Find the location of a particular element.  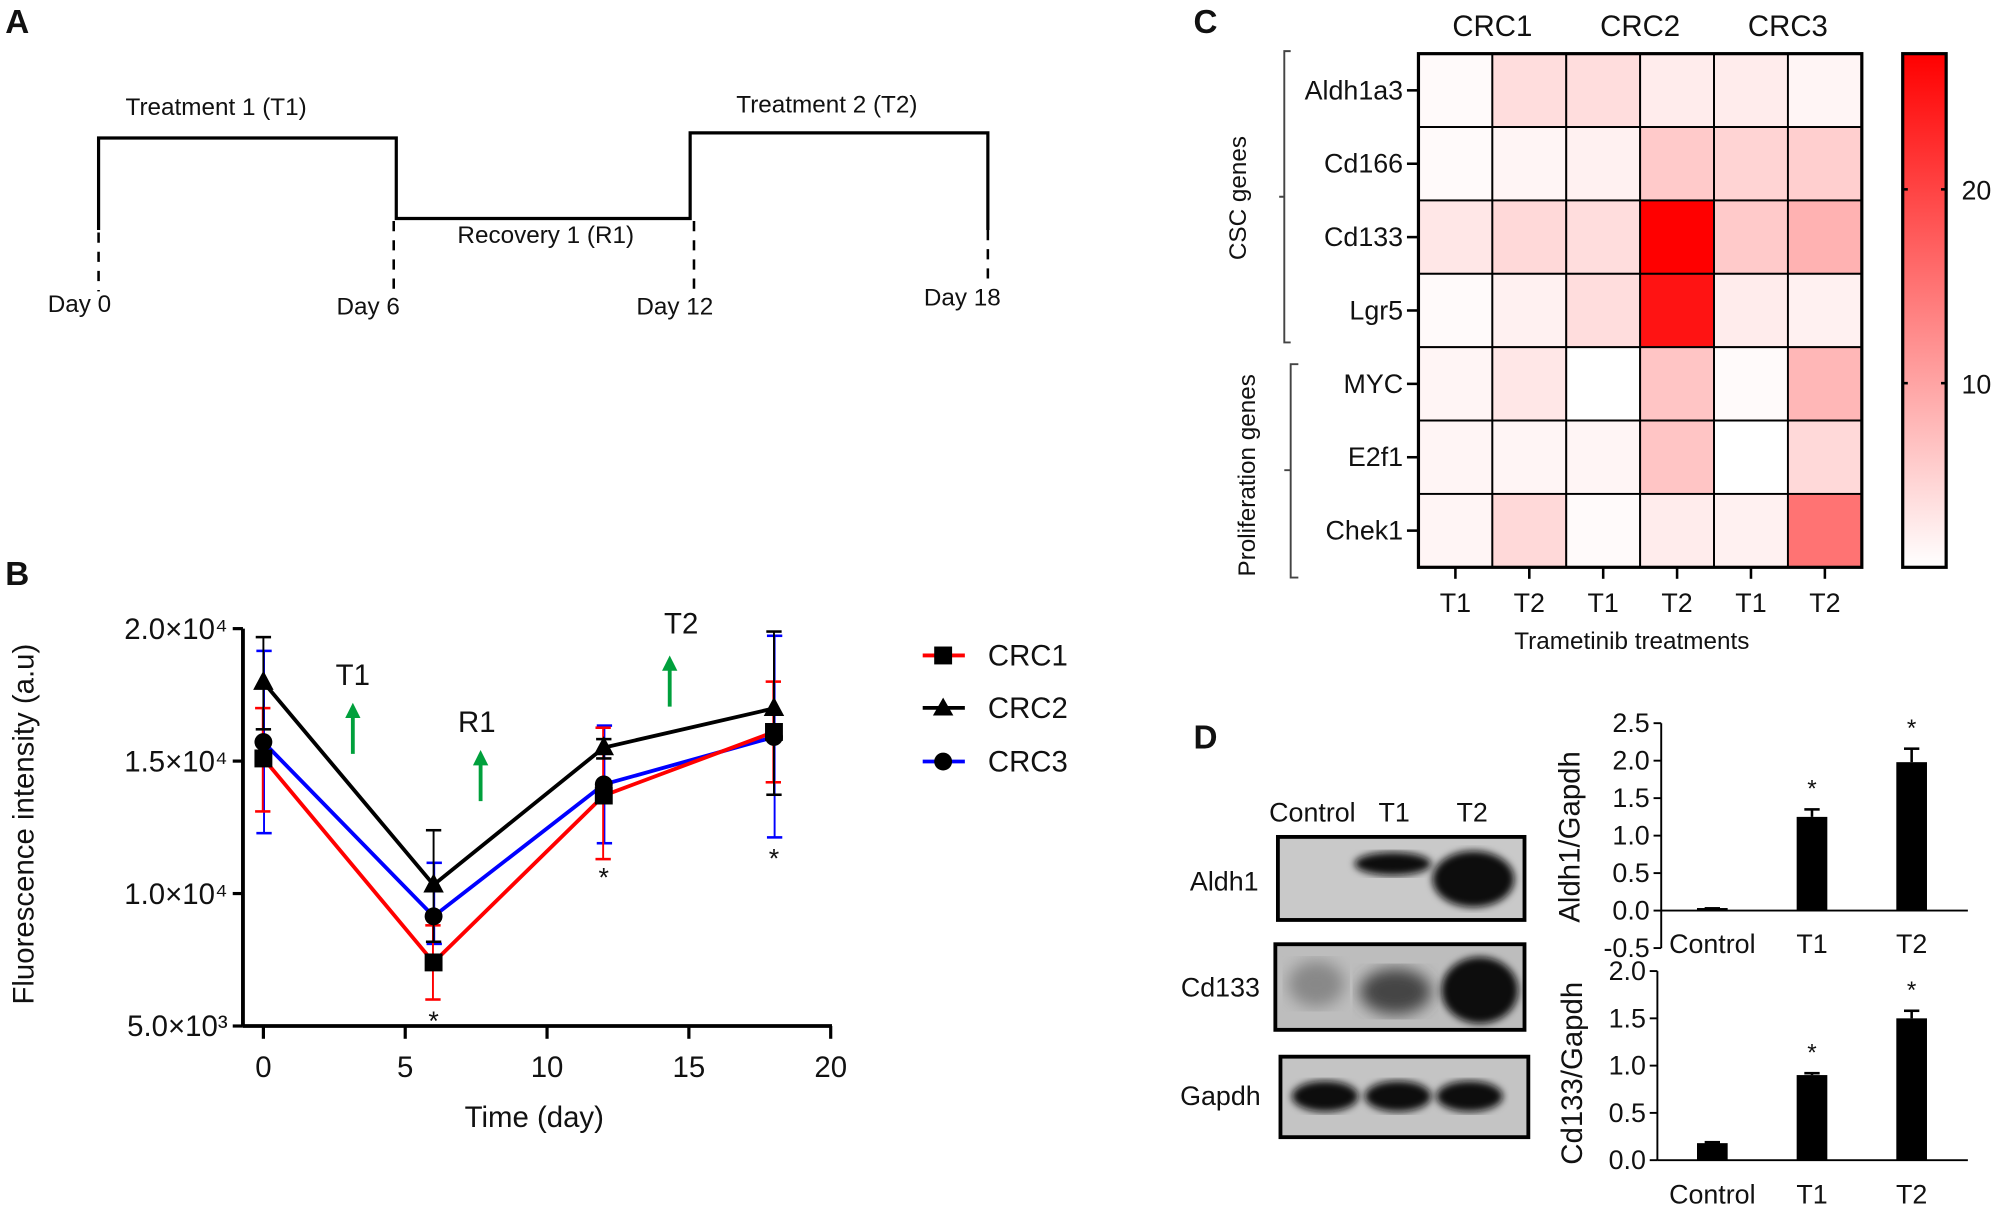

legend-label: CRC2 is located at coordinates (1028, 708).